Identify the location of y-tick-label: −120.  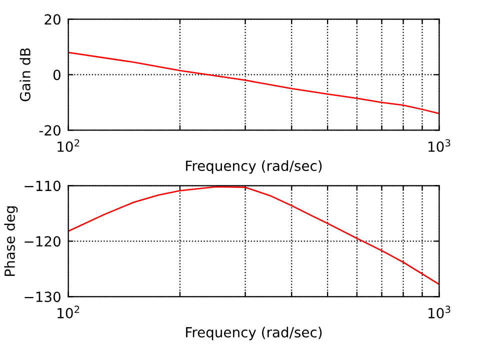
(42, 241).